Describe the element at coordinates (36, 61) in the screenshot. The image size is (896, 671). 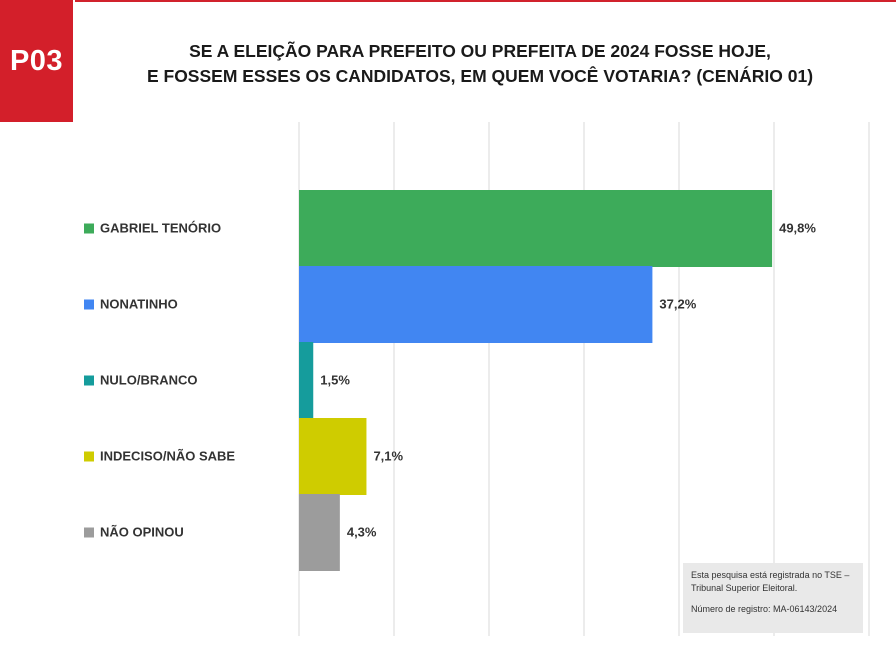
I see `question-badge: P03` at that location.